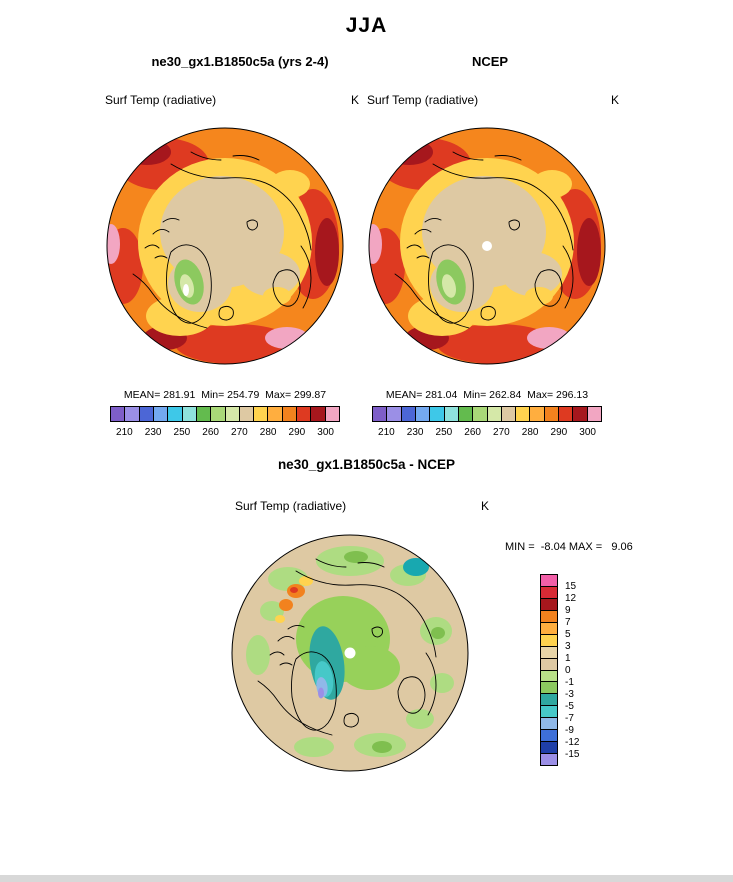 This screenshot has width=733, height=882. What do you see at coordinates (291, 506) in the screenshot?
I see `diff-field-label: Surf Temp (radiative)` at bounding box center [291, 506].